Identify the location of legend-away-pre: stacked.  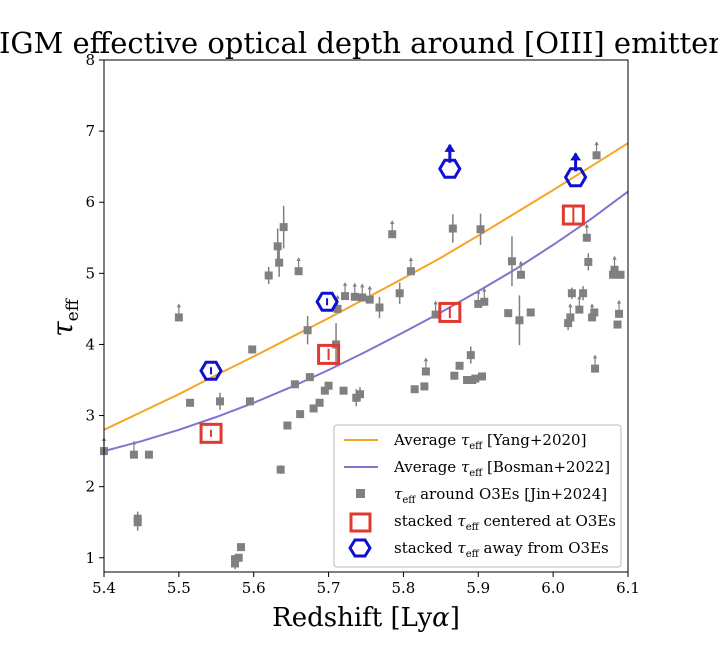
(425, 548).